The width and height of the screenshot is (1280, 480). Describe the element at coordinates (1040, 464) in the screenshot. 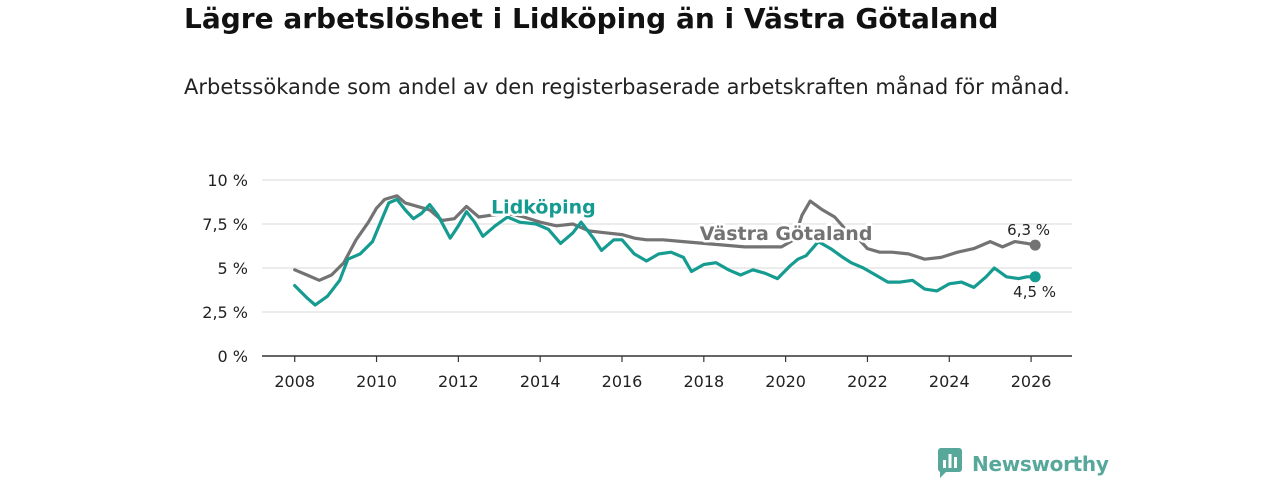

I see `brand-name: Newsworthy` at that location.